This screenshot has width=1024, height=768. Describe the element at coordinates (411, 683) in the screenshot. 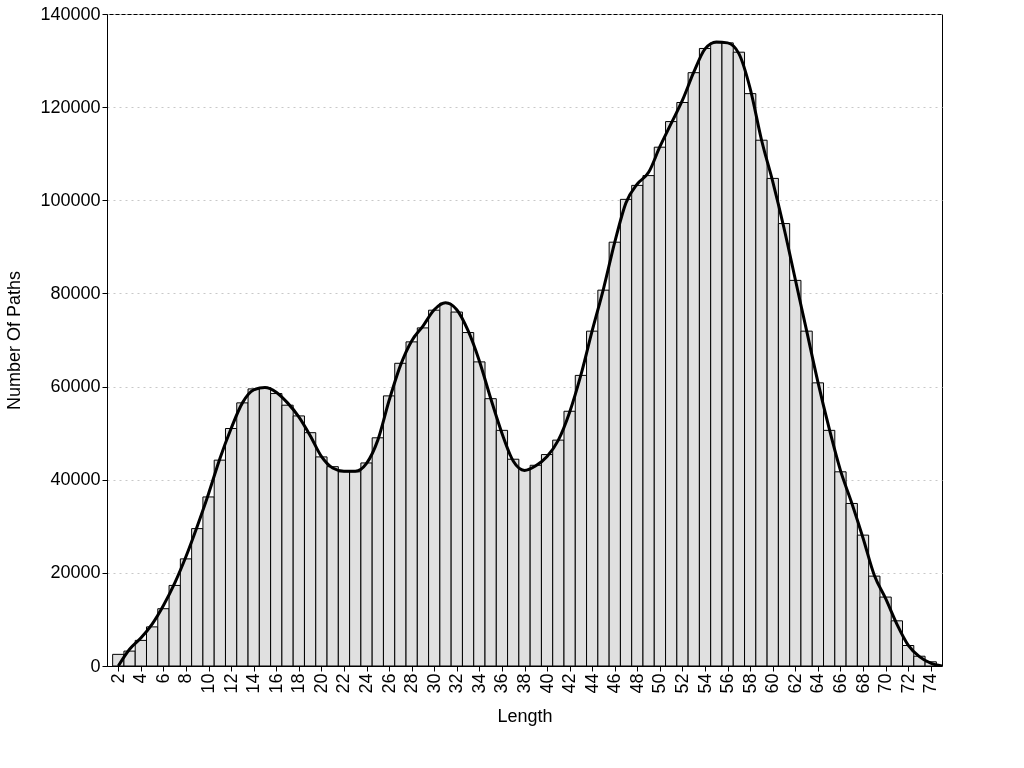

I see `x-tick-label: 28` at that location.